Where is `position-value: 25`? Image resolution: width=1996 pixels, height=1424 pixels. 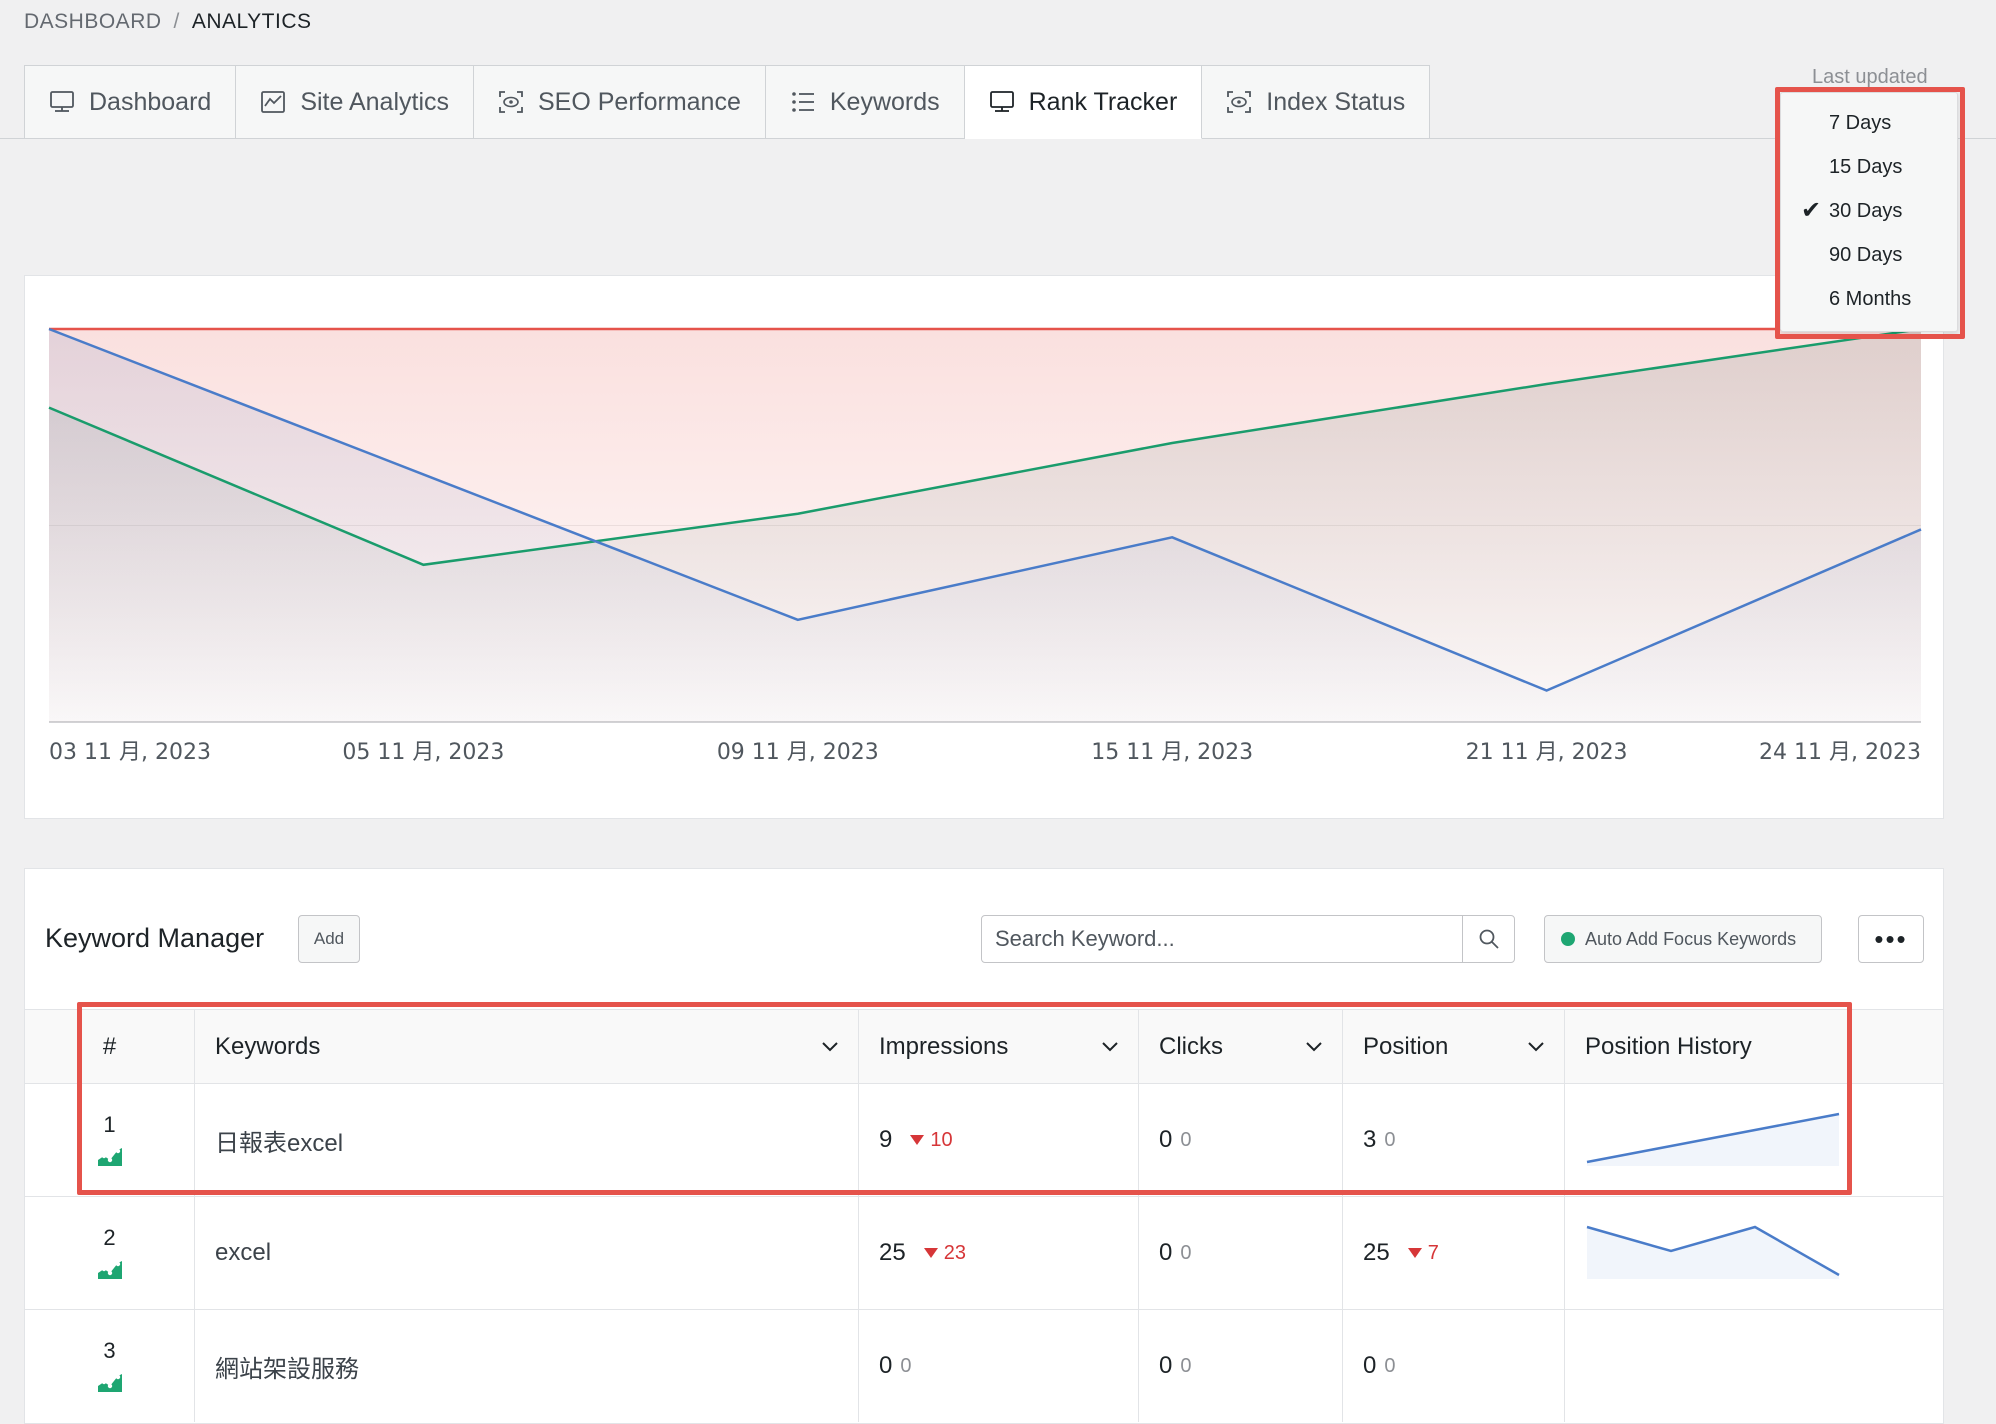
position-value: 25 is located at coordinates (1376, 1252).